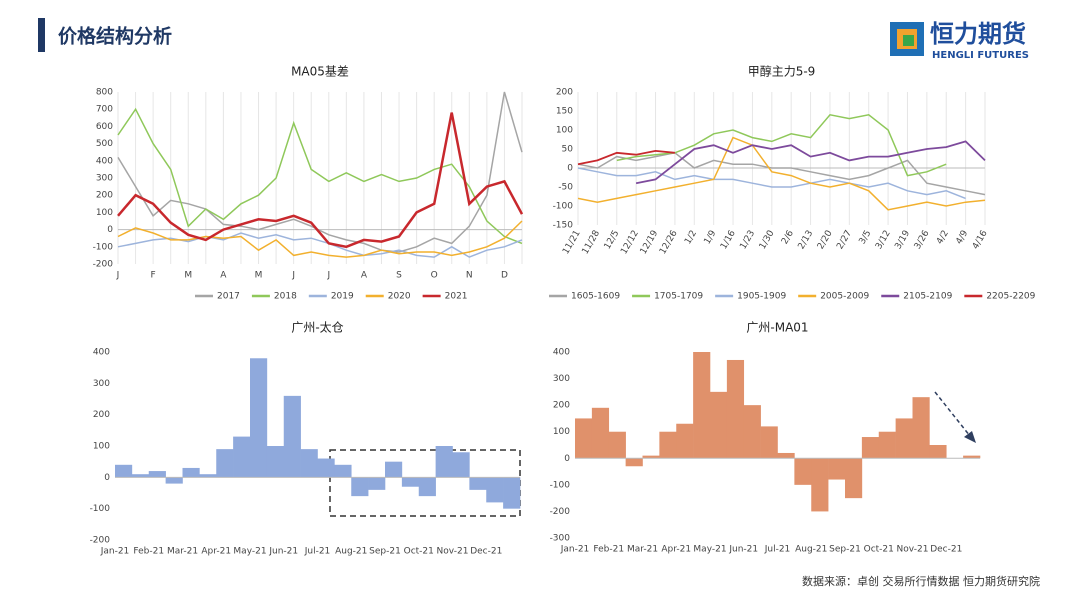  What do you see at coordinates (767, 240) in the screenshot?
I see `x-tick-label: 1/30` at bounding box center [767, 240].